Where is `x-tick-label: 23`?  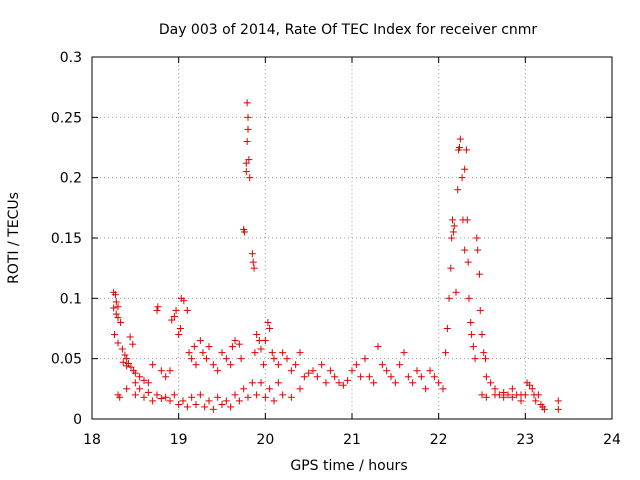 x-tick-label: 23 is located at coordinates (525, 440).